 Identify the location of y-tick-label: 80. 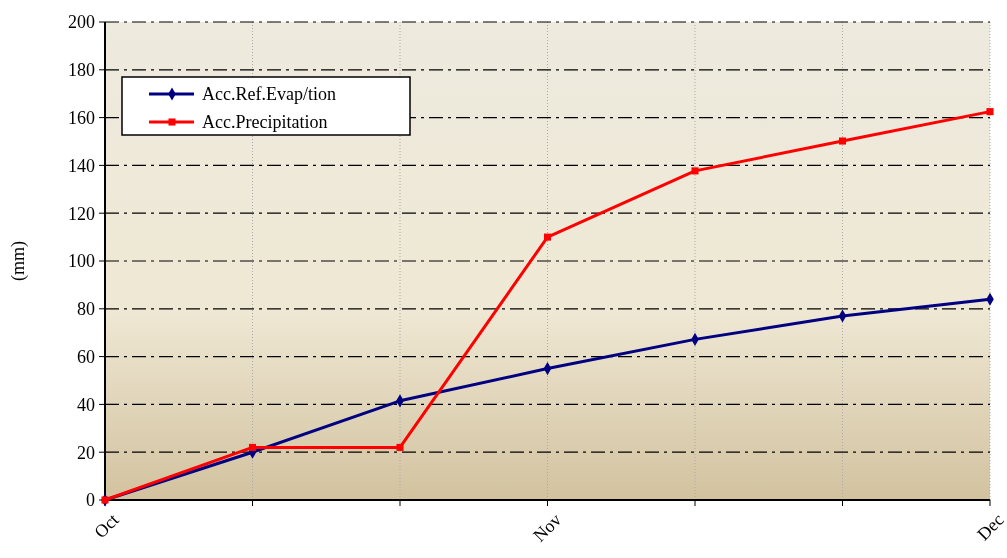
(86, 309).